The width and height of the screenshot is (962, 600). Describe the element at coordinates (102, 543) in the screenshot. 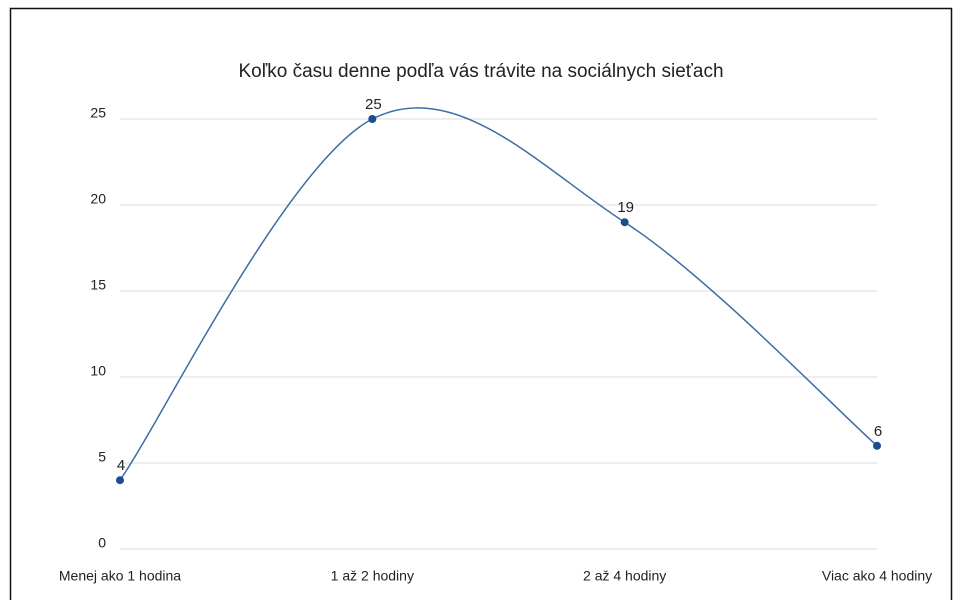

I see `y-tick-label: 0` at that location.